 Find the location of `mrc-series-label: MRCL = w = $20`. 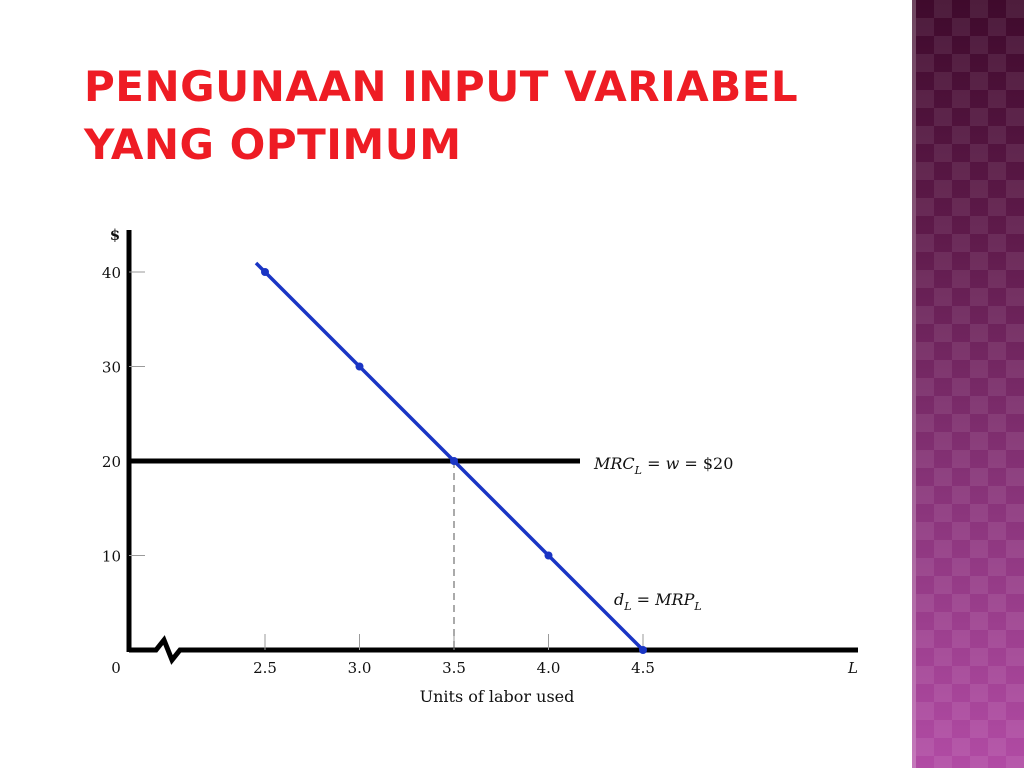

mrc-series-label: MRCL = w = $20 is located at coordinates (663, 465).